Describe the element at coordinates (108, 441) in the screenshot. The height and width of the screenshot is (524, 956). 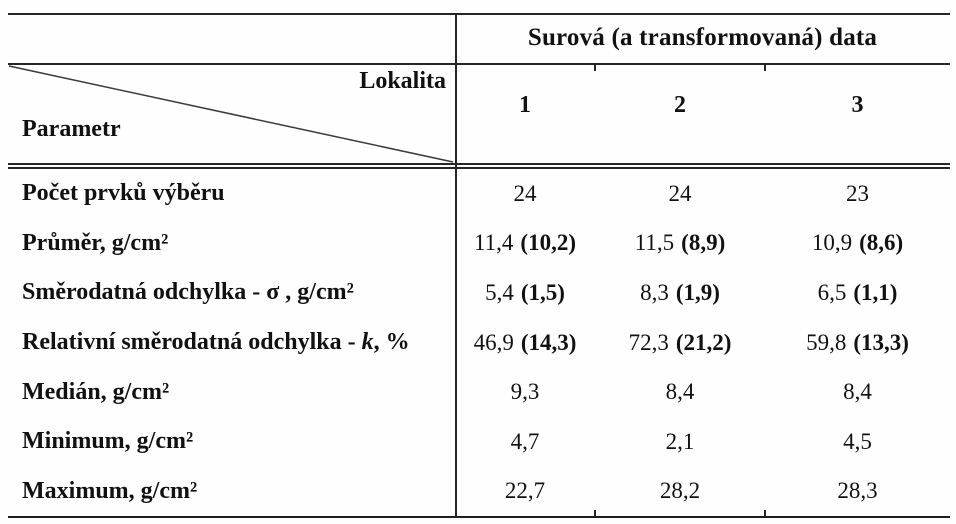
I see `row-label: Minimum, g/cm²` at that location.